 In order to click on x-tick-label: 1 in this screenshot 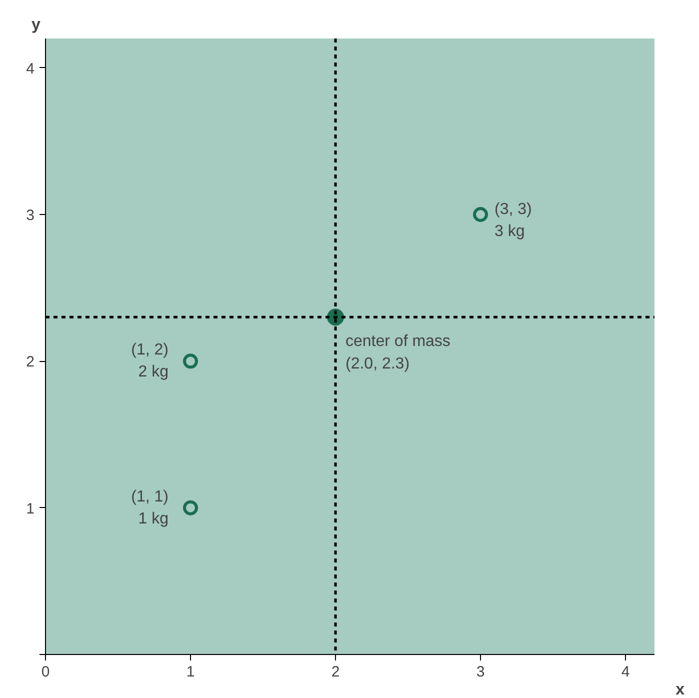, I will do `click(190, 672)`.